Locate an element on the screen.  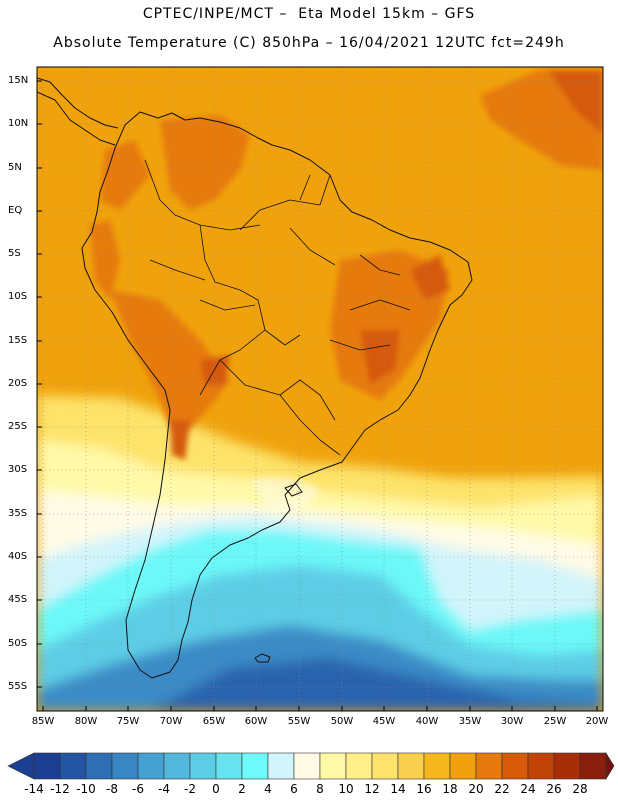
lon-label: 20W is located at coordinates (597, 721).